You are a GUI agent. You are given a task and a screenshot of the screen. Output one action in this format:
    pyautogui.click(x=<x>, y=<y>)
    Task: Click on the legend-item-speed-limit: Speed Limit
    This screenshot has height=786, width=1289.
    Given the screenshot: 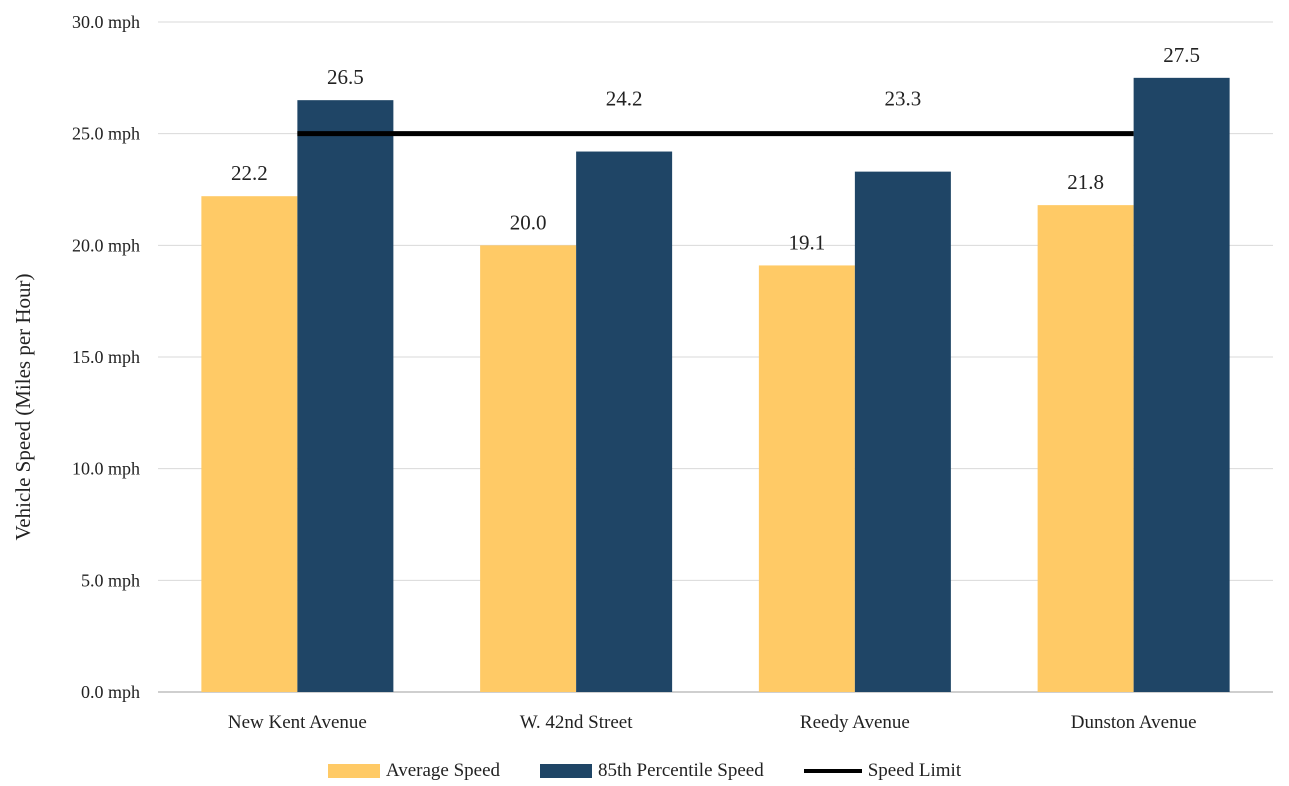 What is the action you would take?
    pyautogui.click(x=882, y=771)
    